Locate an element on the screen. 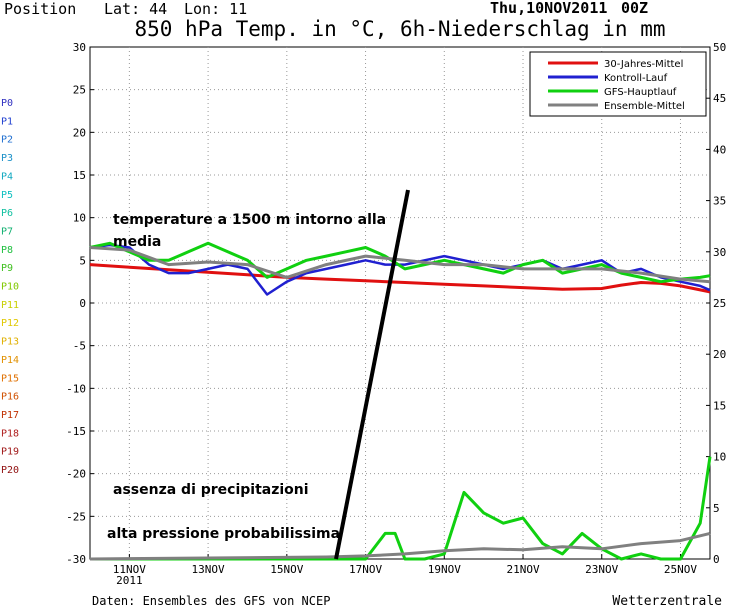 Image resolution: width=730 pixels, height=609 pixels. left-tick-label: 30 is located at coordinates (79, 47).